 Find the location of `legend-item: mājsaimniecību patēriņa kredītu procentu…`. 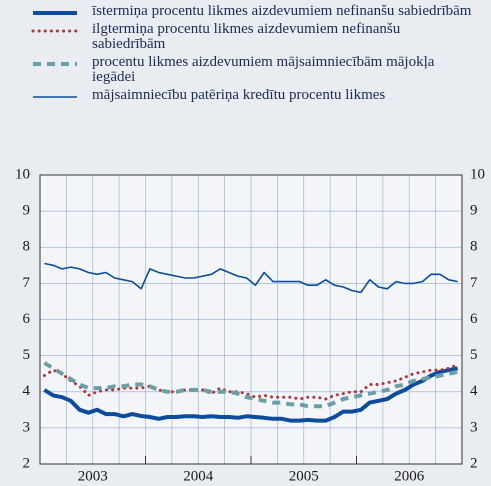

legend-item: mājsaimniecību patēriņa kredītu procentu… is located at coordinates (236, 95).